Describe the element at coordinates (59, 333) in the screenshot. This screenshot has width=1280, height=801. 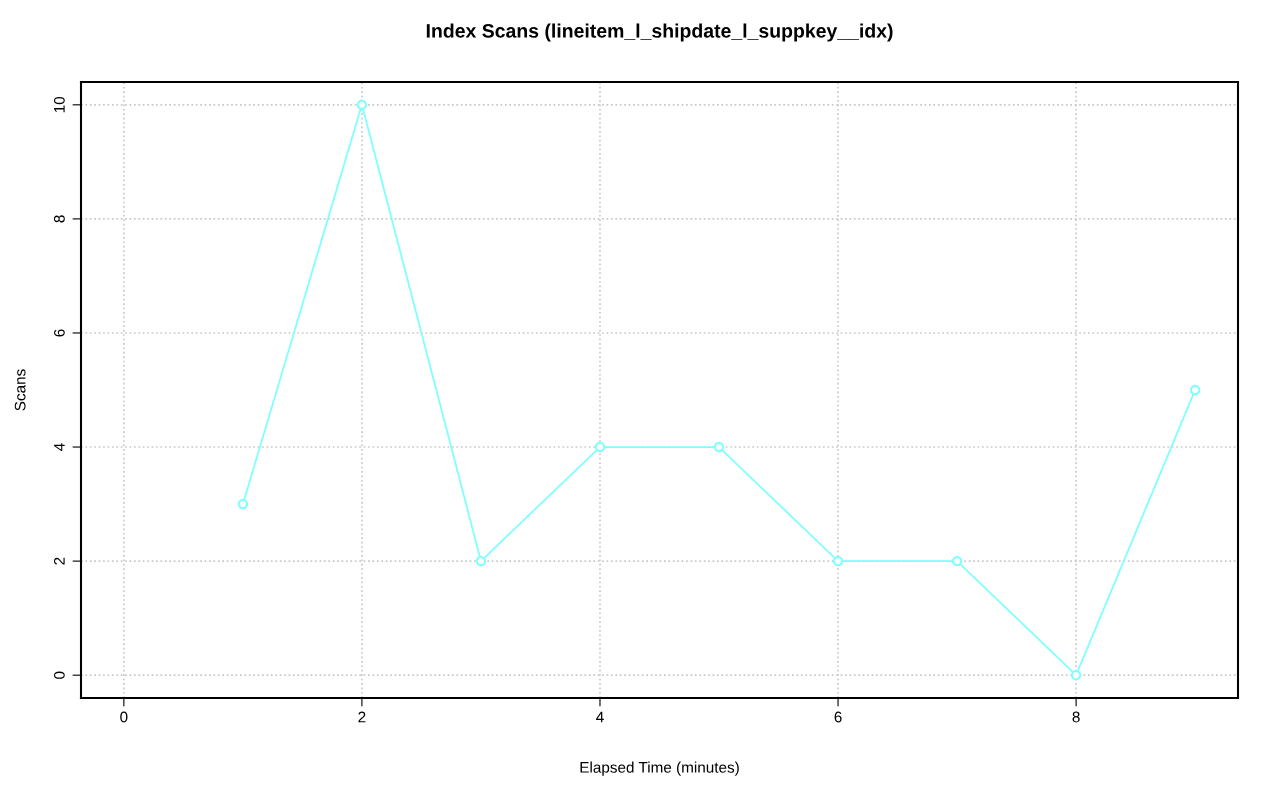
I see `y-tick-label: 6` at that location.